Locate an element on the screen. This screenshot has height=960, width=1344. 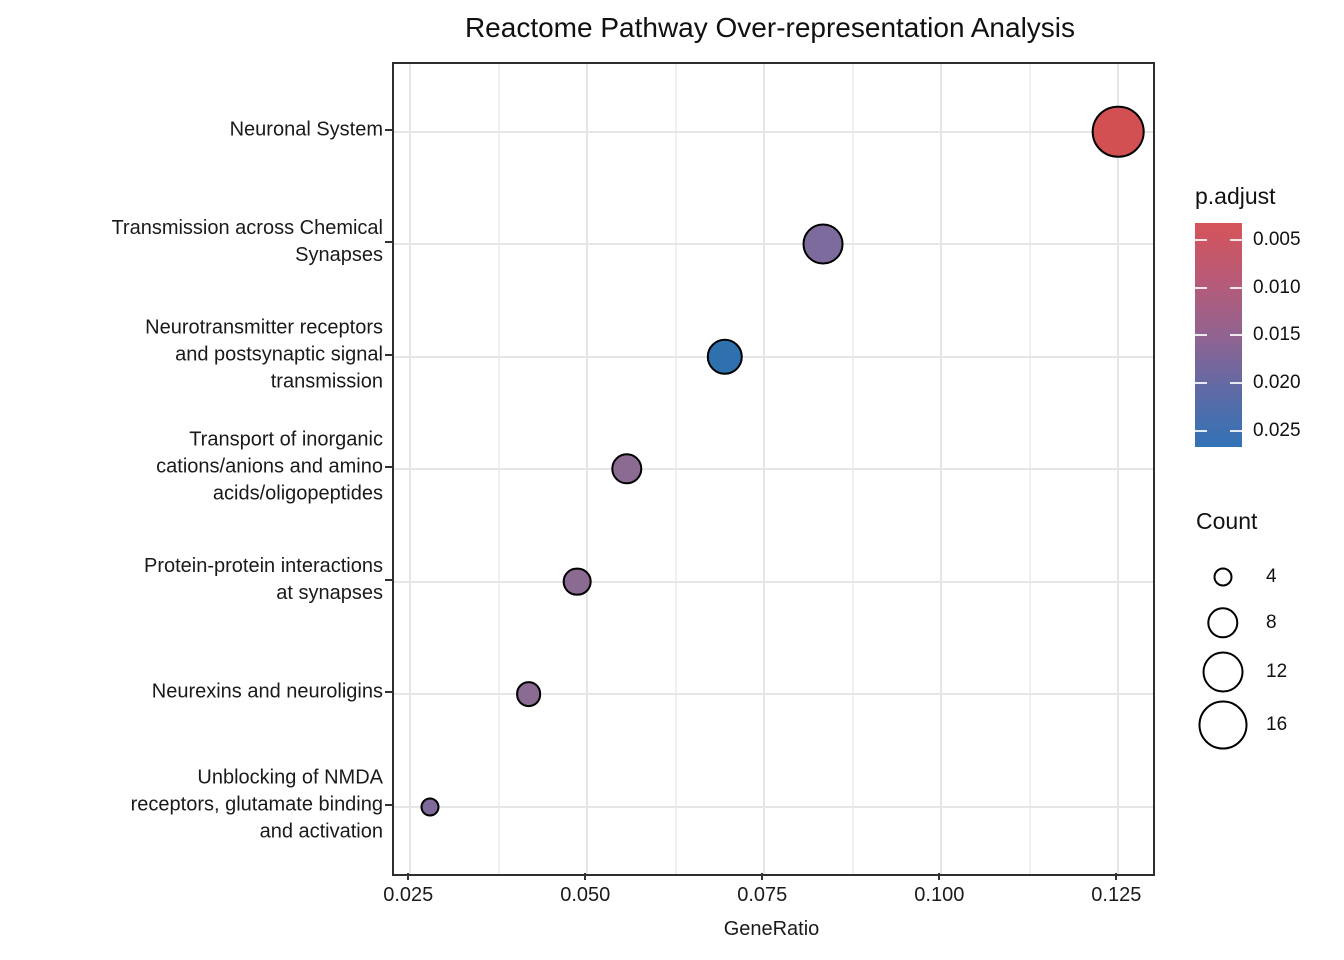
padjust-tick-label: 0.015 is located at coordinates (1277, 335).